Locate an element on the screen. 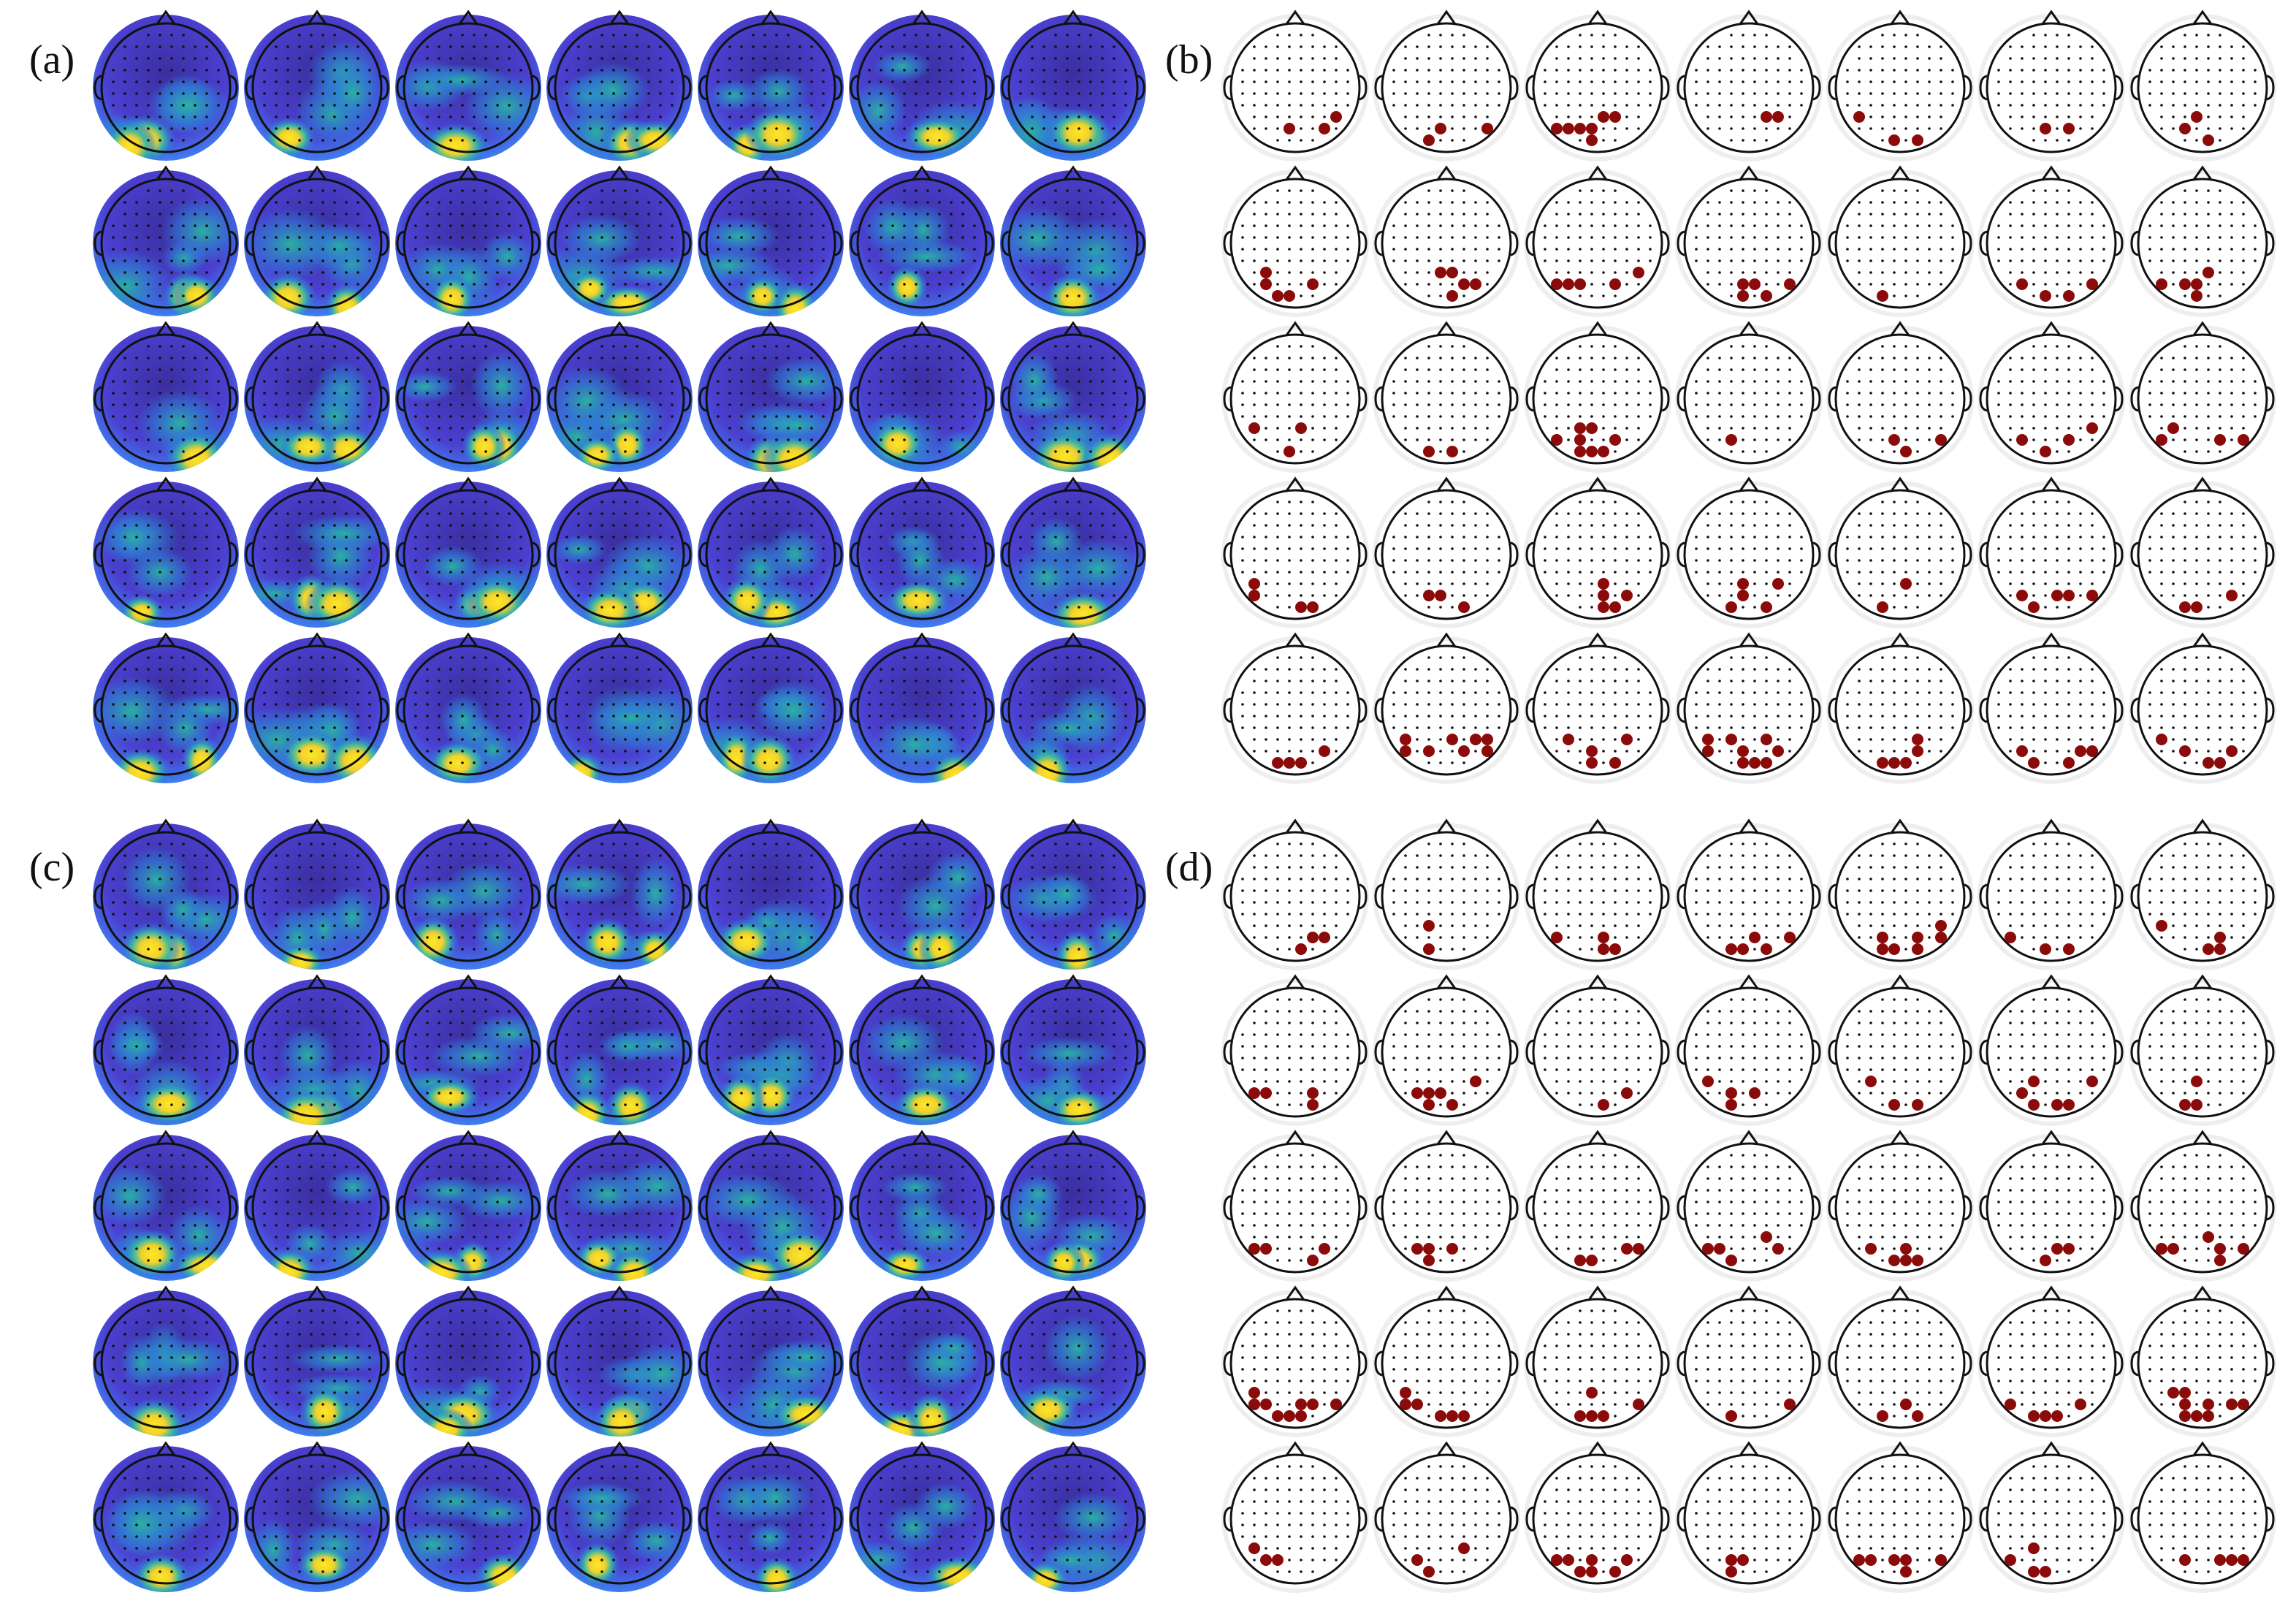  head-outline is located at coordinates (468, 710).